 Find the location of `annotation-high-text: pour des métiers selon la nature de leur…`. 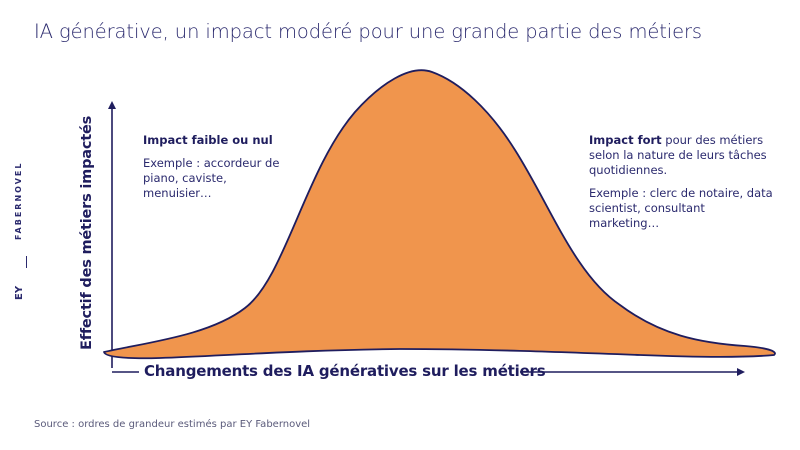

annotation-high-text: pour des métiers selon la nature de leur… is located at coordinates (678, 155).